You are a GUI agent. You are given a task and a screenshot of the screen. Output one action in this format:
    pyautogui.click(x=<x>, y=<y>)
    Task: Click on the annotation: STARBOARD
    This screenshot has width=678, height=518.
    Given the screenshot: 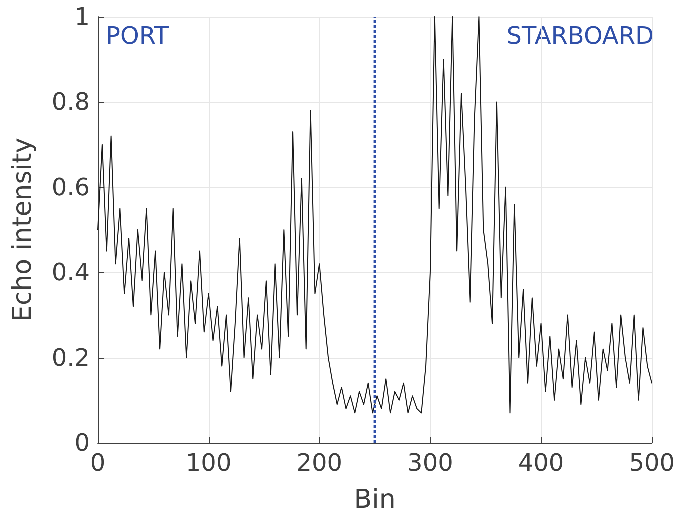 What is the action you would take?
    pyautogui.click(x=580, y=36)
    